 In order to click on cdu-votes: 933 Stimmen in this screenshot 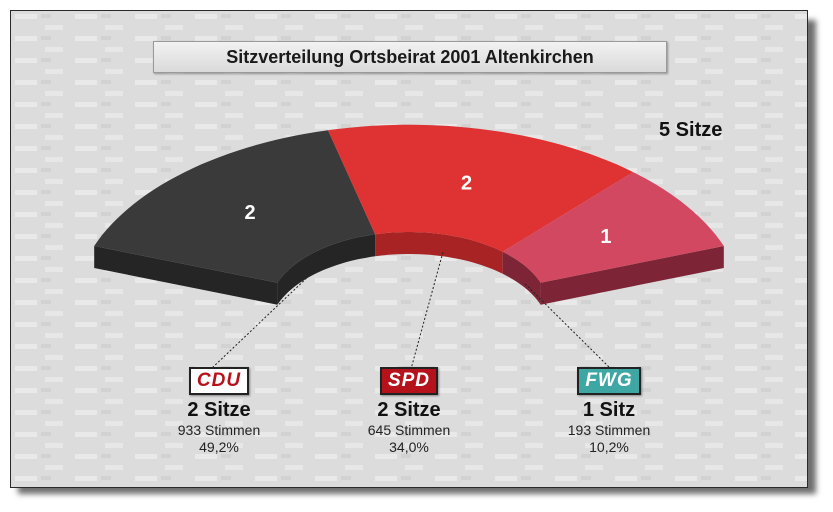, I will do `click(219, 430)`.